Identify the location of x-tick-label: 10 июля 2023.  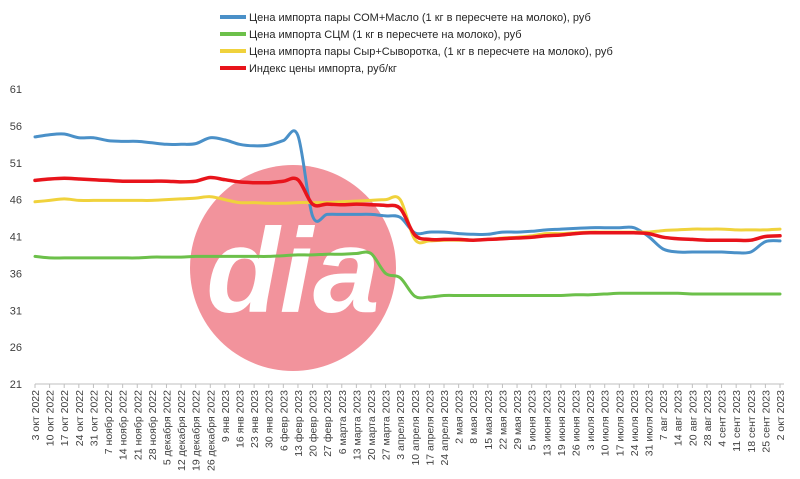
(606, 423).